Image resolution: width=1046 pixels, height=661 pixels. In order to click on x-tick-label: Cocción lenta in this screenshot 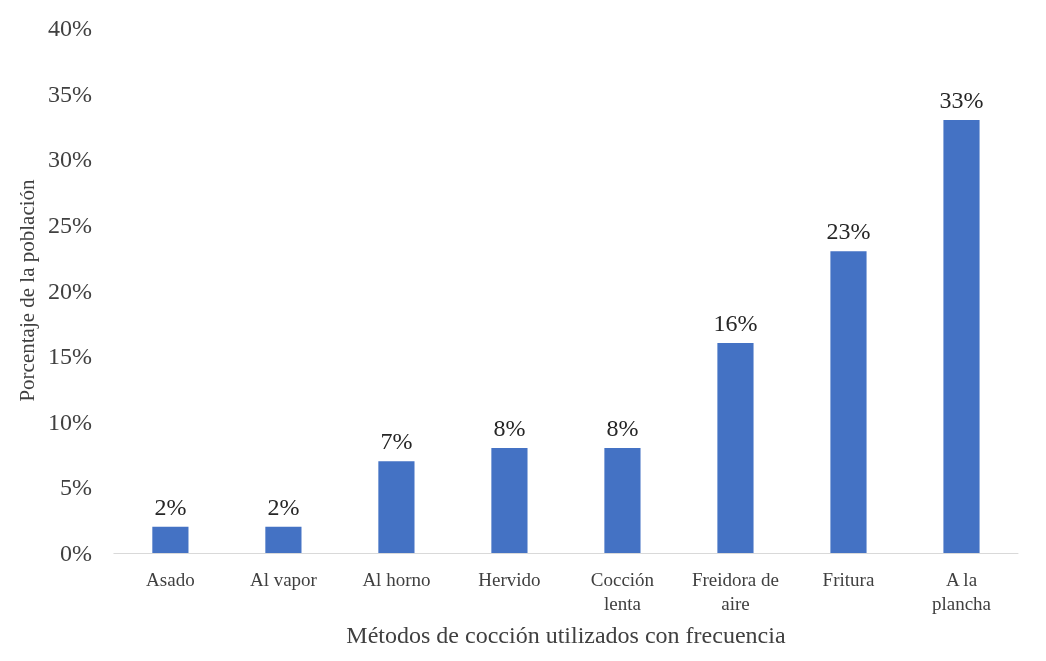, I will do `click(622, 591)`.